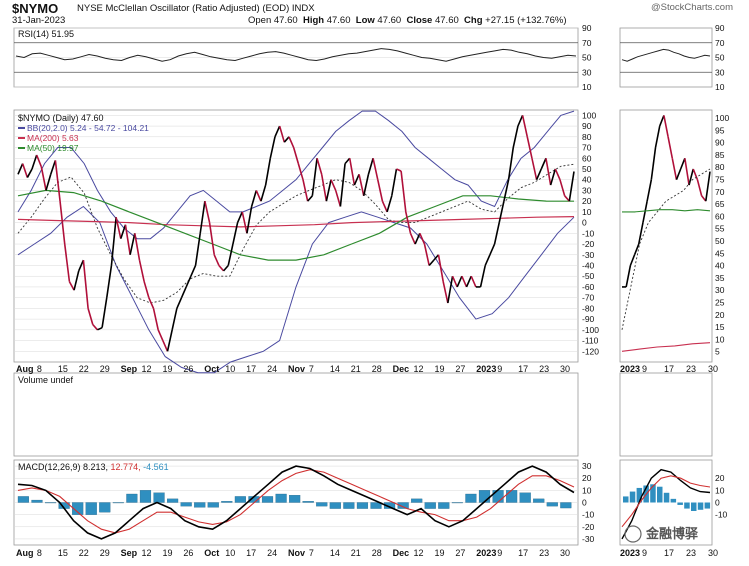 The image size is (749, 566). I want to click on price-mini-panel-frame, so click(666, 236).